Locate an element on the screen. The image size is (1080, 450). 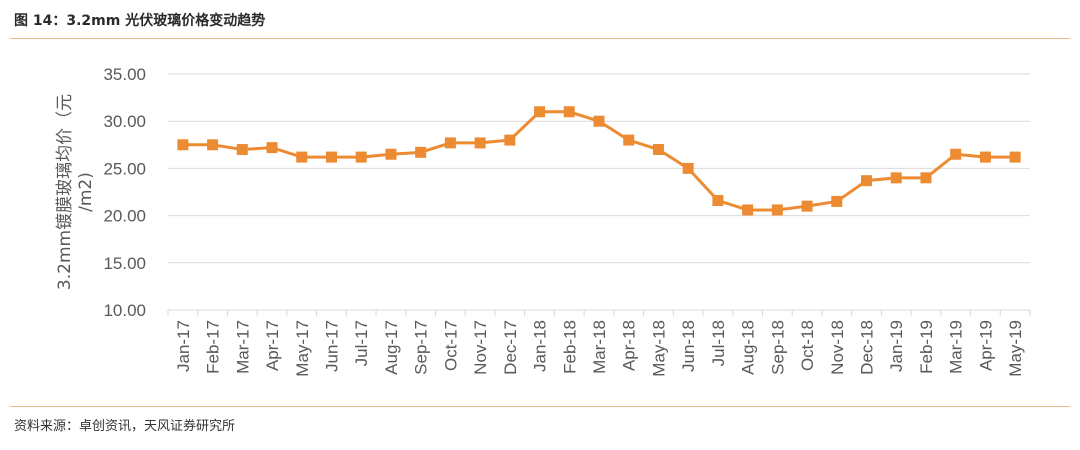
x-tick-label: Feb-17 is located at coordinates (213, 347).